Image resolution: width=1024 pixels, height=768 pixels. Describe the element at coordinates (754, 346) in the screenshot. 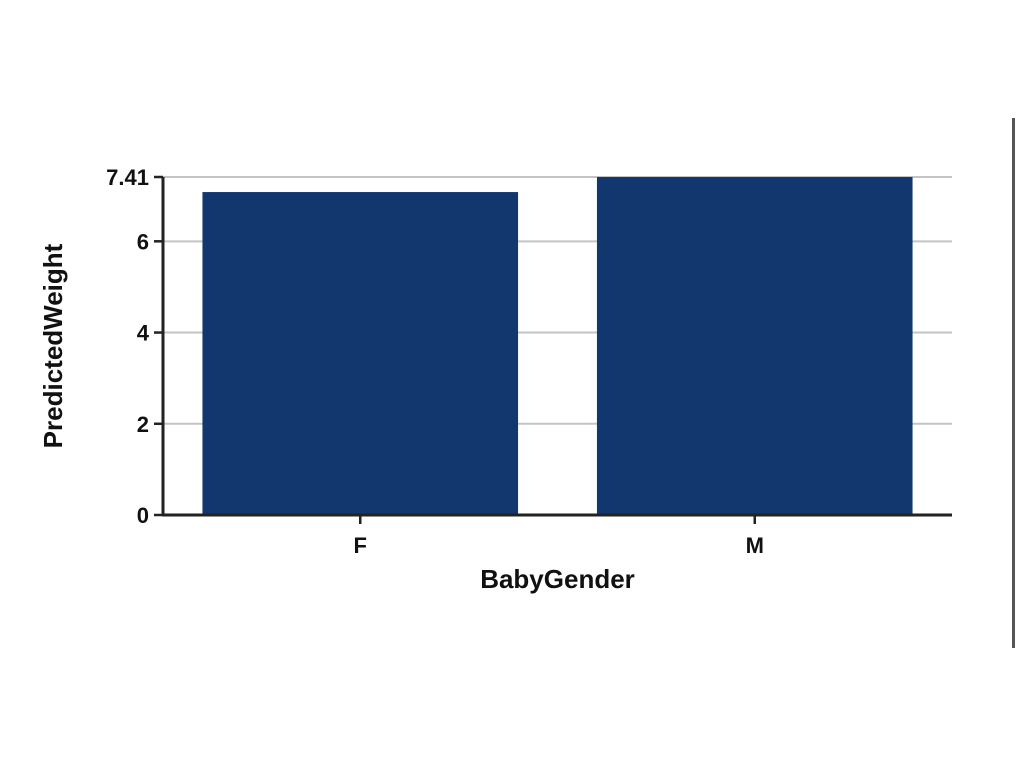

I see `bar-M` at that location.